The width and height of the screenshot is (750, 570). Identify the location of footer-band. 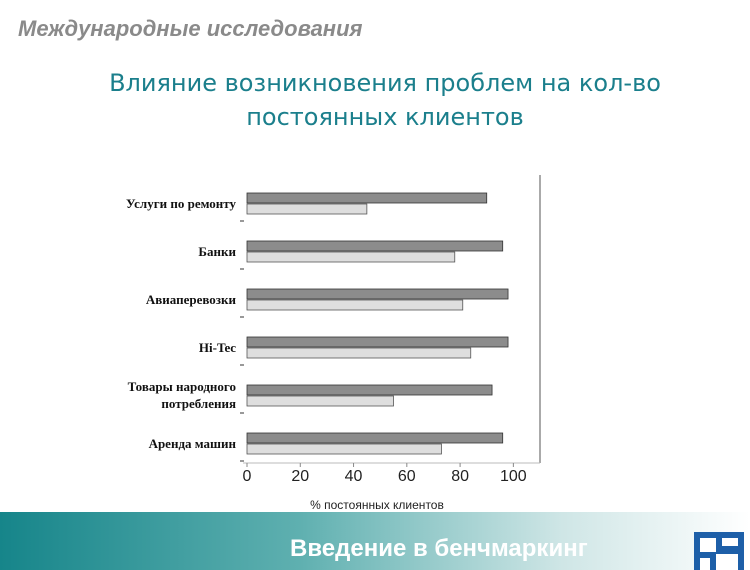
(375, 541).